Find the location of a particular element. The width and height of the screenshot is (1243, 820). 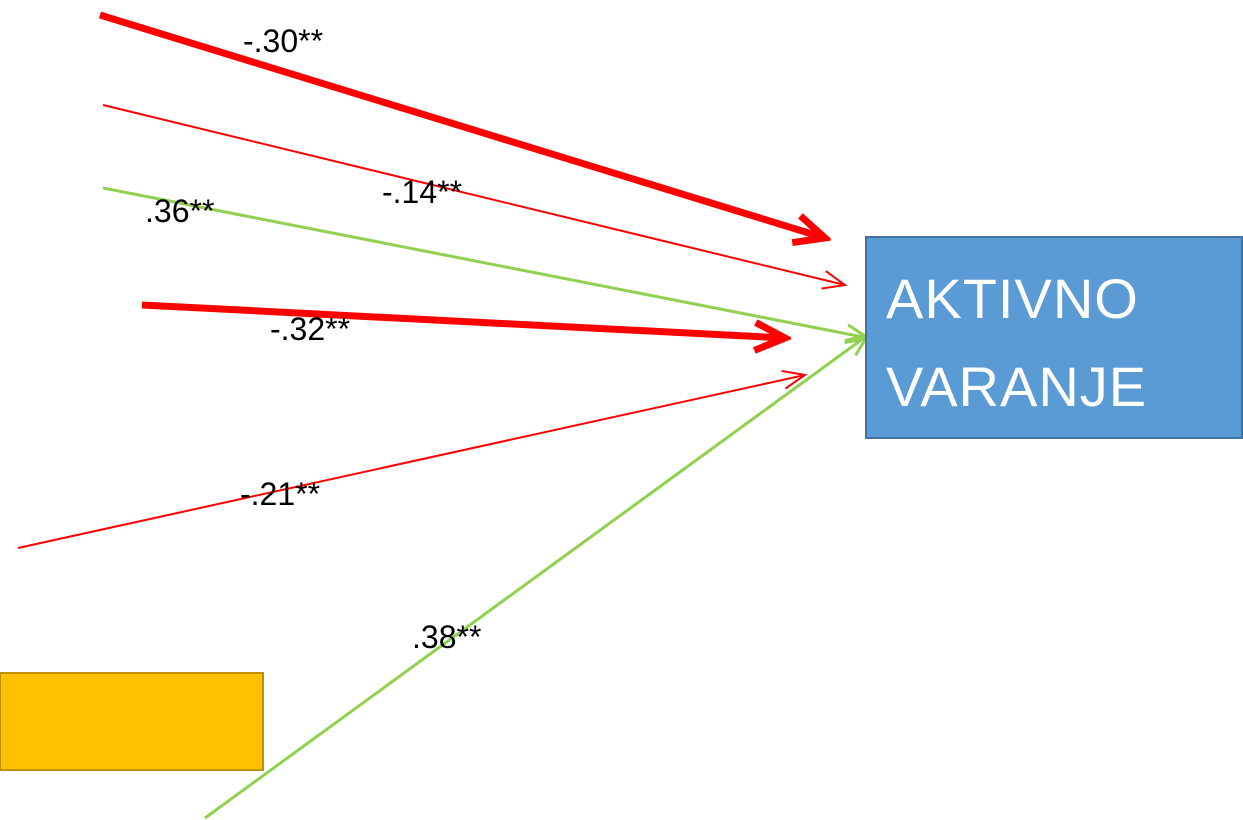

node-label: AKTIVNO is located at coordinates (1012, 298).